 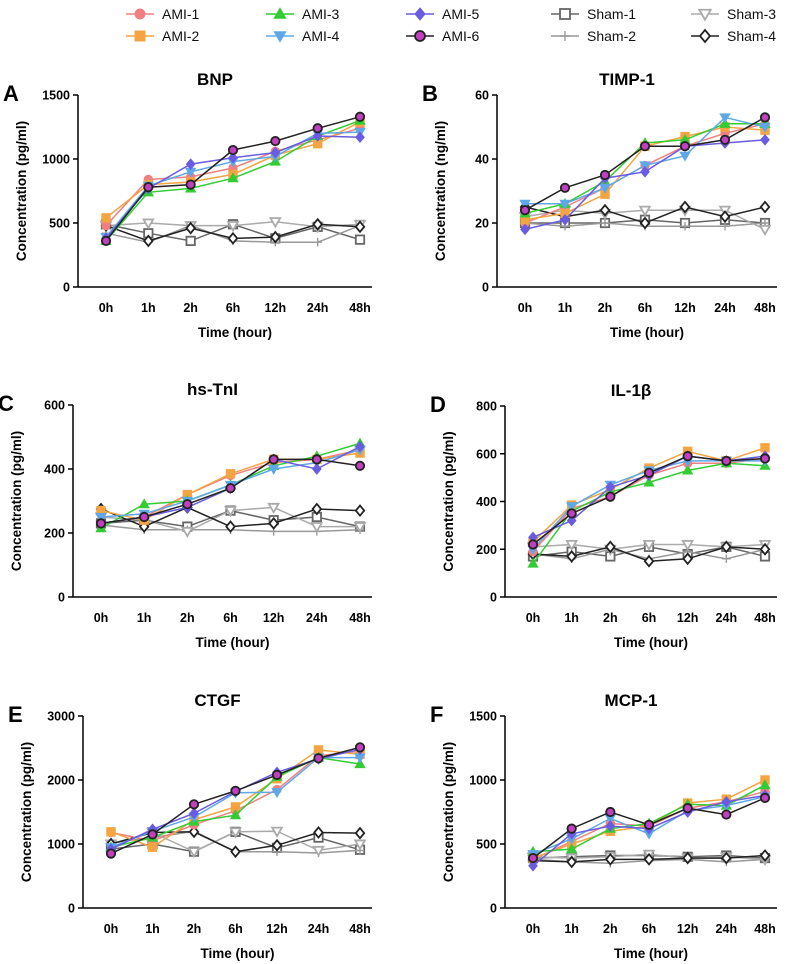 What do you see at coordinates (611, 14) in the screenshot?
I see `legend-label: Sham-1` at bounding box center [611, 14].